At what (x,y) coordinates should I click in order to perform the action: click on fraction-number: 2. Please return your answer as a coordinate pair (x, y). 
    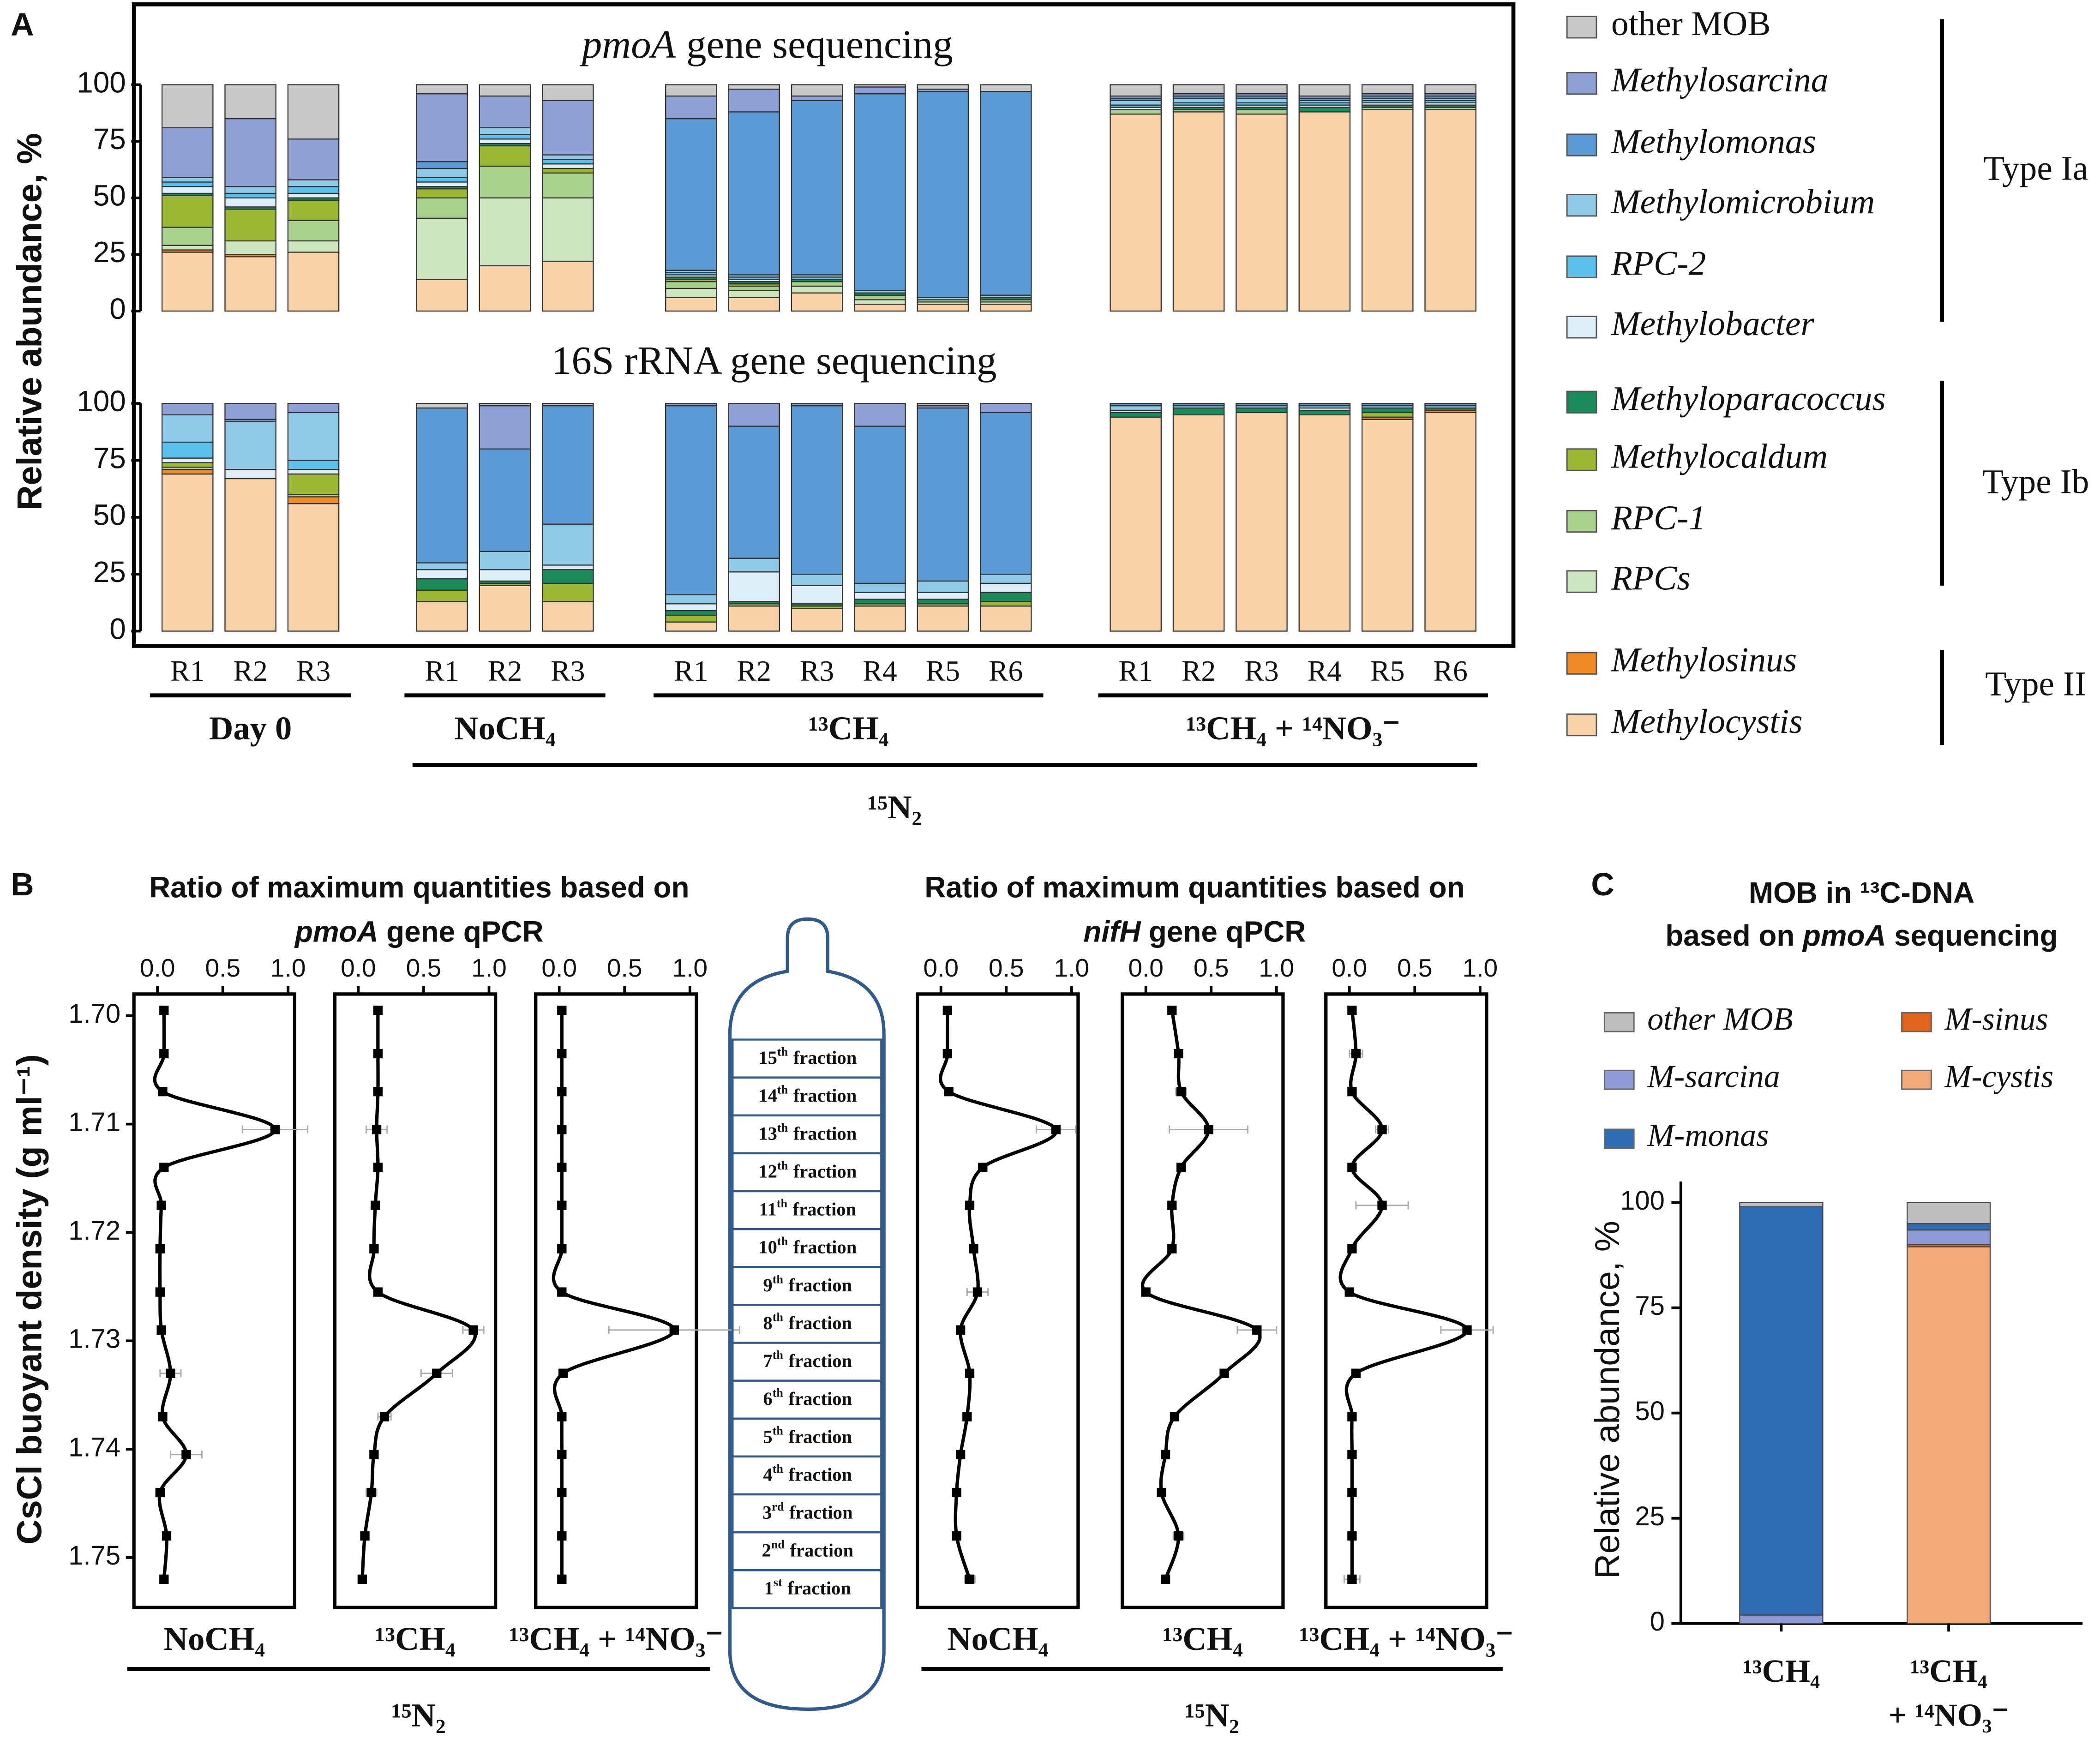
    Looking at the image, I should click on (766, 1550).